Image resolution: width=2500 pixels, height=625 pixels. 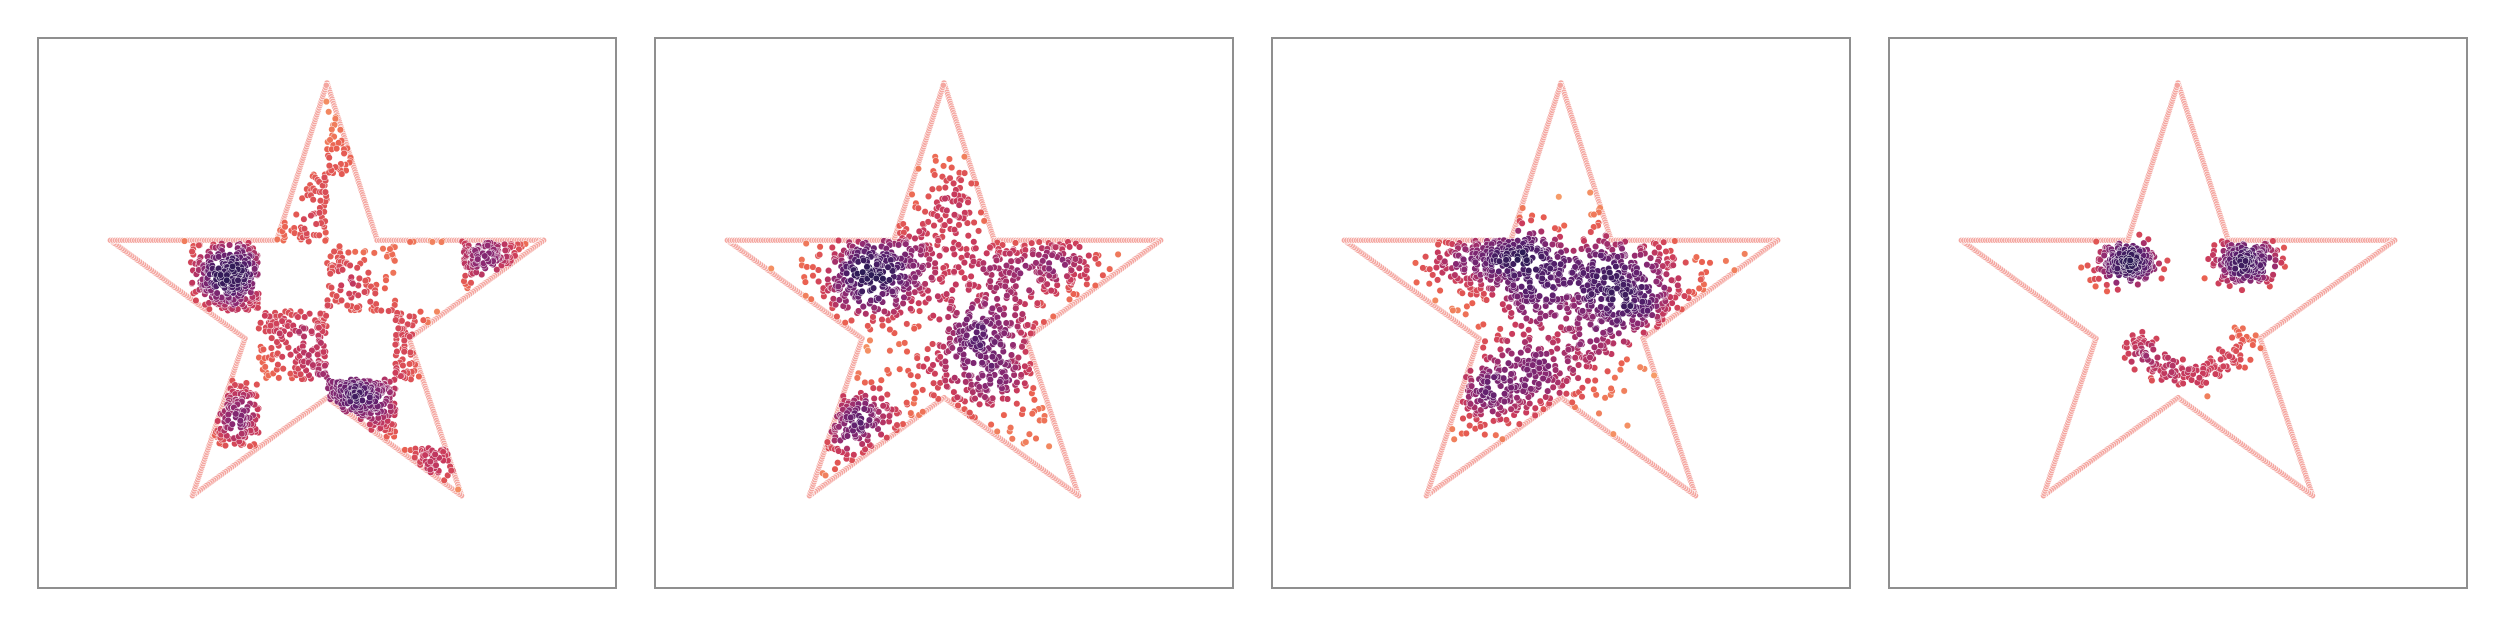 I want to click on panel-1-plot, so click(x=327, y=289).